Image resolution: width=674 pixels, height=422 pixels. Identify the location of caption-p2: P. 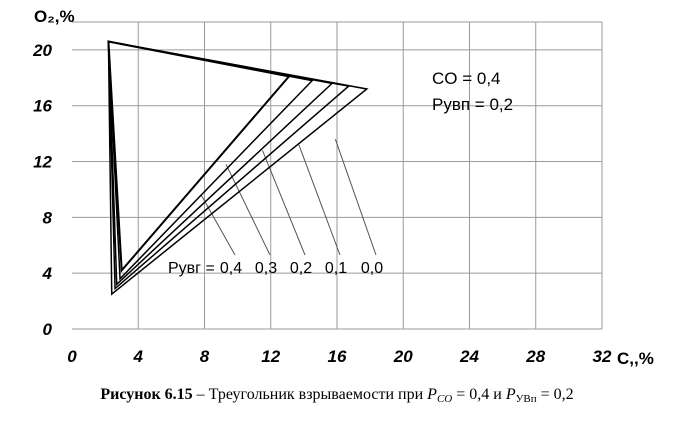
(510, 394).